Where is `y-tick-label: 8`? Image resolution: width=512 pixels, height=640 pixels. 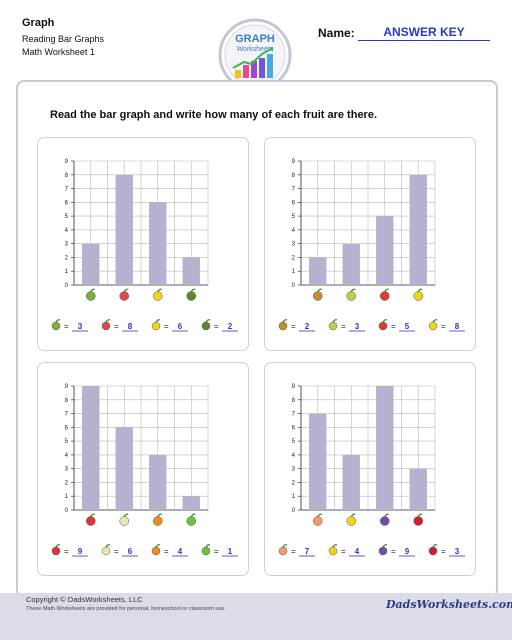
y-tick-label: 8 is located at coordinates (67, 176).